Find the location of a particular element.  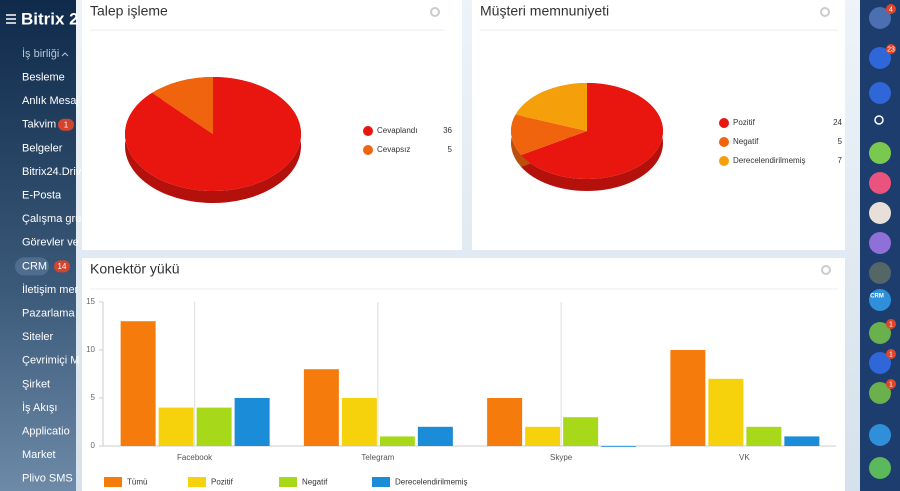

panel-title: Konektör yükü is located at coordinates (135, 269).